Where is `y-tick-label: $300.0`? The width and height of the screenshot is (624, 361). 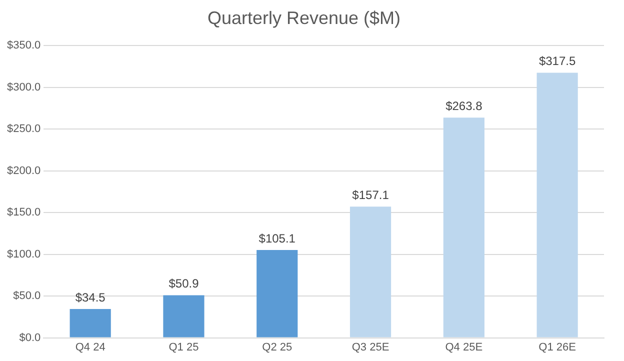
y-tick-label: $300.0 is located at coordinates (23, 87).